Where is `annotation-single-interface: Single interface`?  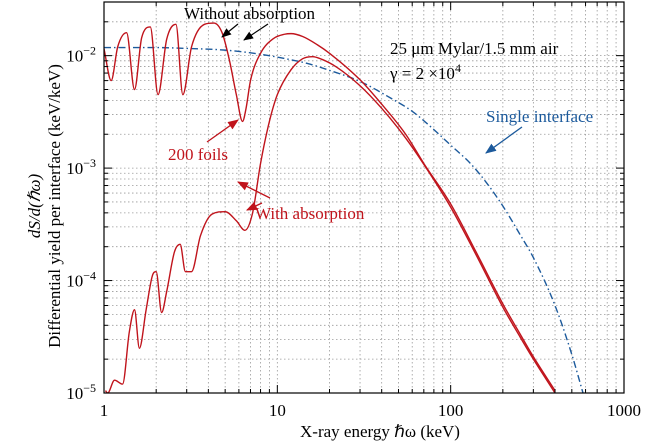
annotation-single-interface: Single interface is located at coordinates (539, 116).